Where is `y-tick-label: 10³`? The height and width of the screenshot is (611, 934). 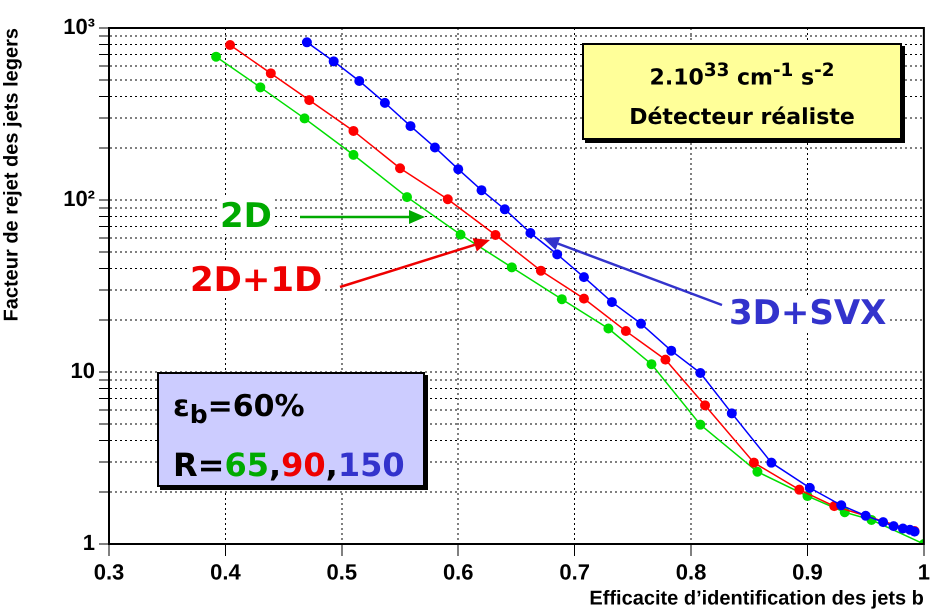 y-tick-label: 10³ is located at coordinates (79, 27).